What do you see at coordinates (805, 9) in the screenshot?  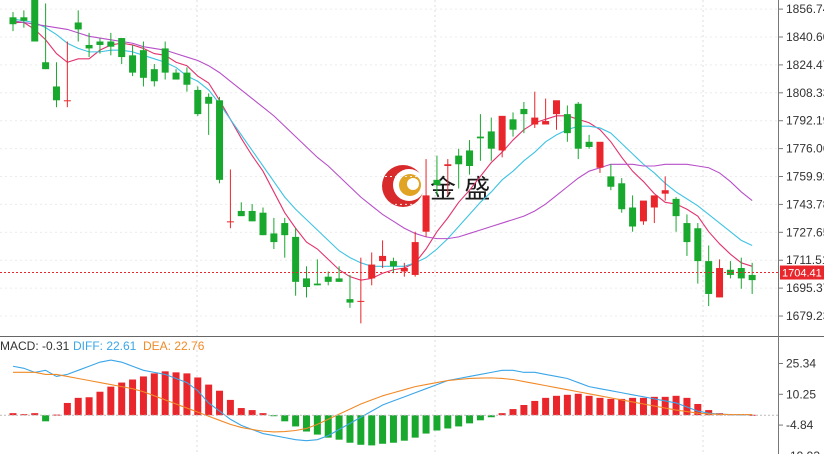 I see `price-tick-label: 1856.74` at bounding box center [805, 9].